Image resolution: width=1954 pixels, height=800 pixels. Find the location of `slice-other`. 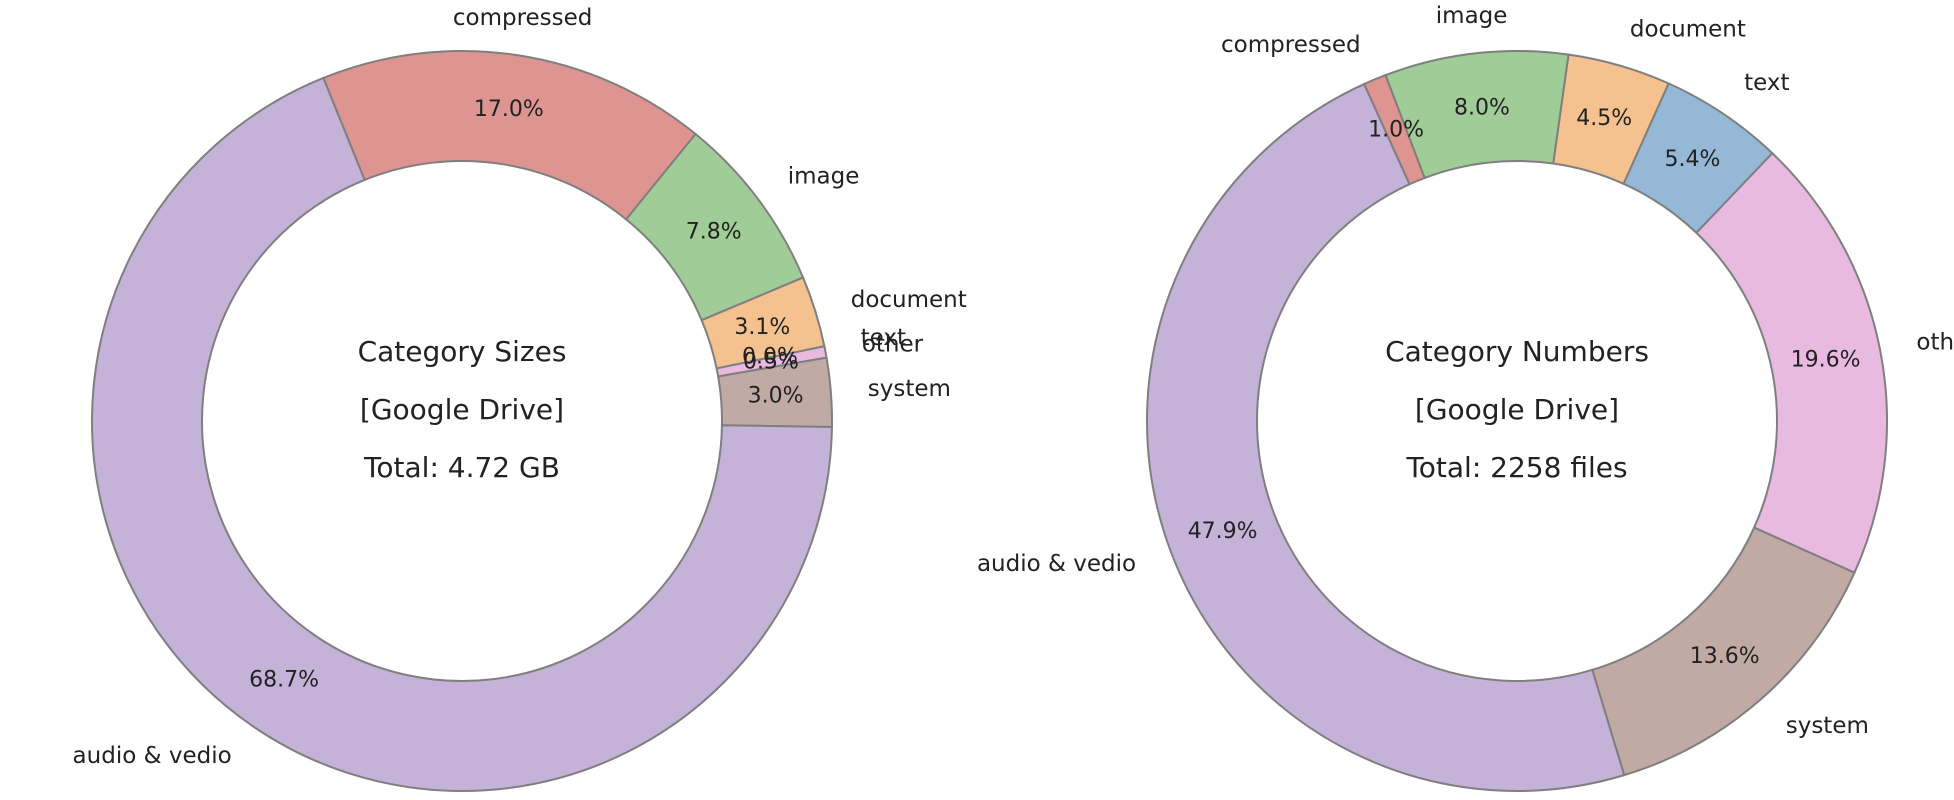

slice-other is located at coordinates (1791, 362).